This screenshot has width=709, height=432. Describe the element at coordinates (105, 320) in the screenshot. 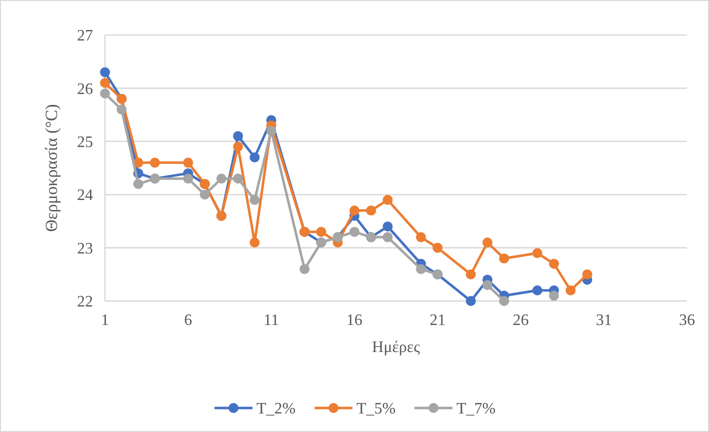

I see `x-tick-label: 1` at that location.